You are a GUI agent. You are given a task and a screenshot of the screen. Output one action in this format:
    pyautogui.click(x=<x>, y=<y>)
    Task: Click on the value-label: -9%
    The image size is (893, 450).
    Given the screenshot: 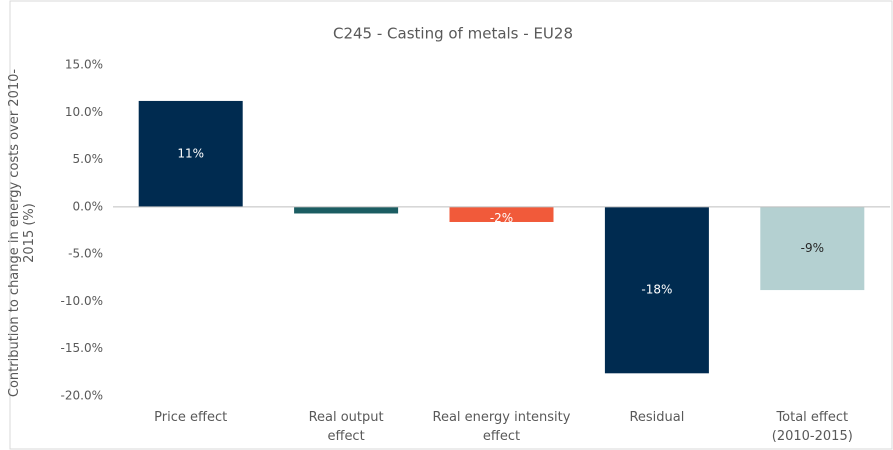 What is the action you would take?
    pyautogui.click(x=812, y=248)
    